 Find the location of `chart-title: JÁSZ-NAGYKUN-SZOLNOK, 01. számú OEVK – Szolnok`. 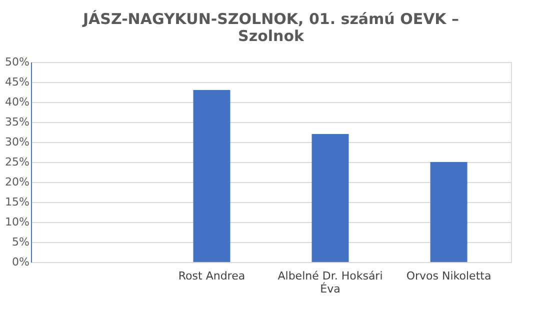

chart-title: JÁSZ-NAGYKUN-SZOLNOK, 01. számú OEVK – Szolnok is located at coordinates (271, 27).